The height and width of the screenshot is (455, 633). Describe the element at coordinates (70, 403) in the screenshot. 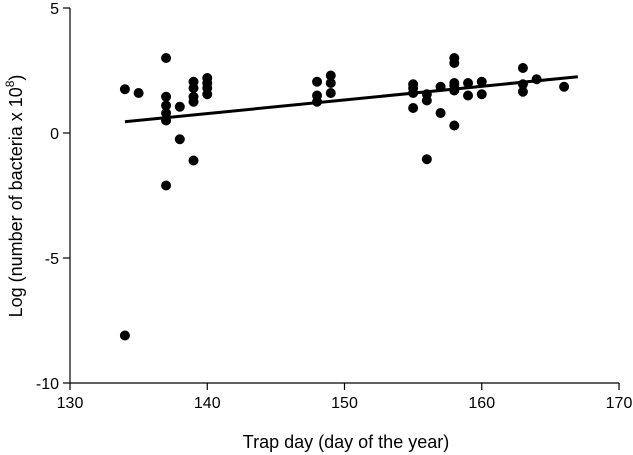

I see `x-tick-label: 130` at that location.